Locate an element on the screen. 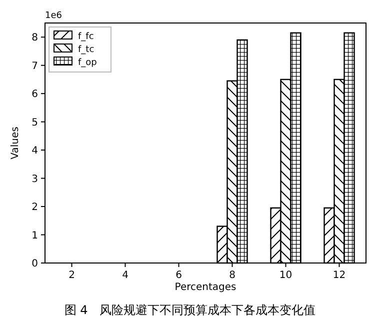 This screenshot has height=326, width=380. y-tick-label: 3 is located at coordinates (35, 179).